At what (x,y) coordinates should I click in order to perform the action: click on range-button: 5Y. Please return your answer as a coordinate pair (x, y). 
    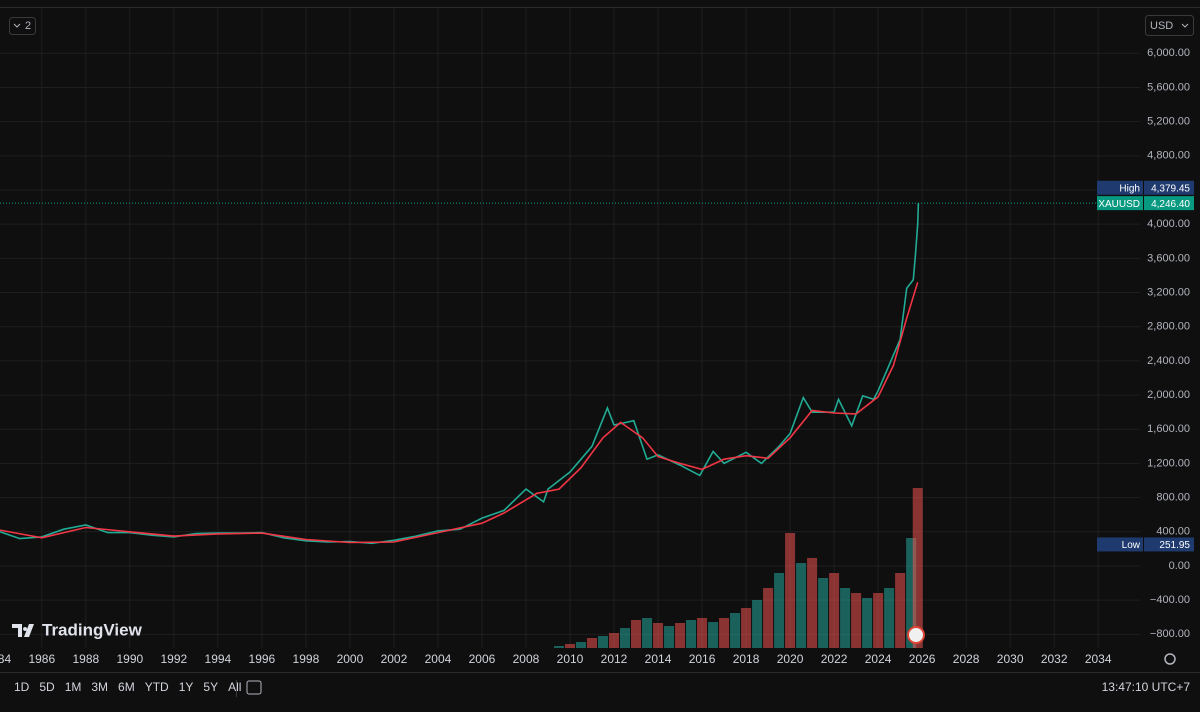
    Looking at the image, I should click on (210, 687).